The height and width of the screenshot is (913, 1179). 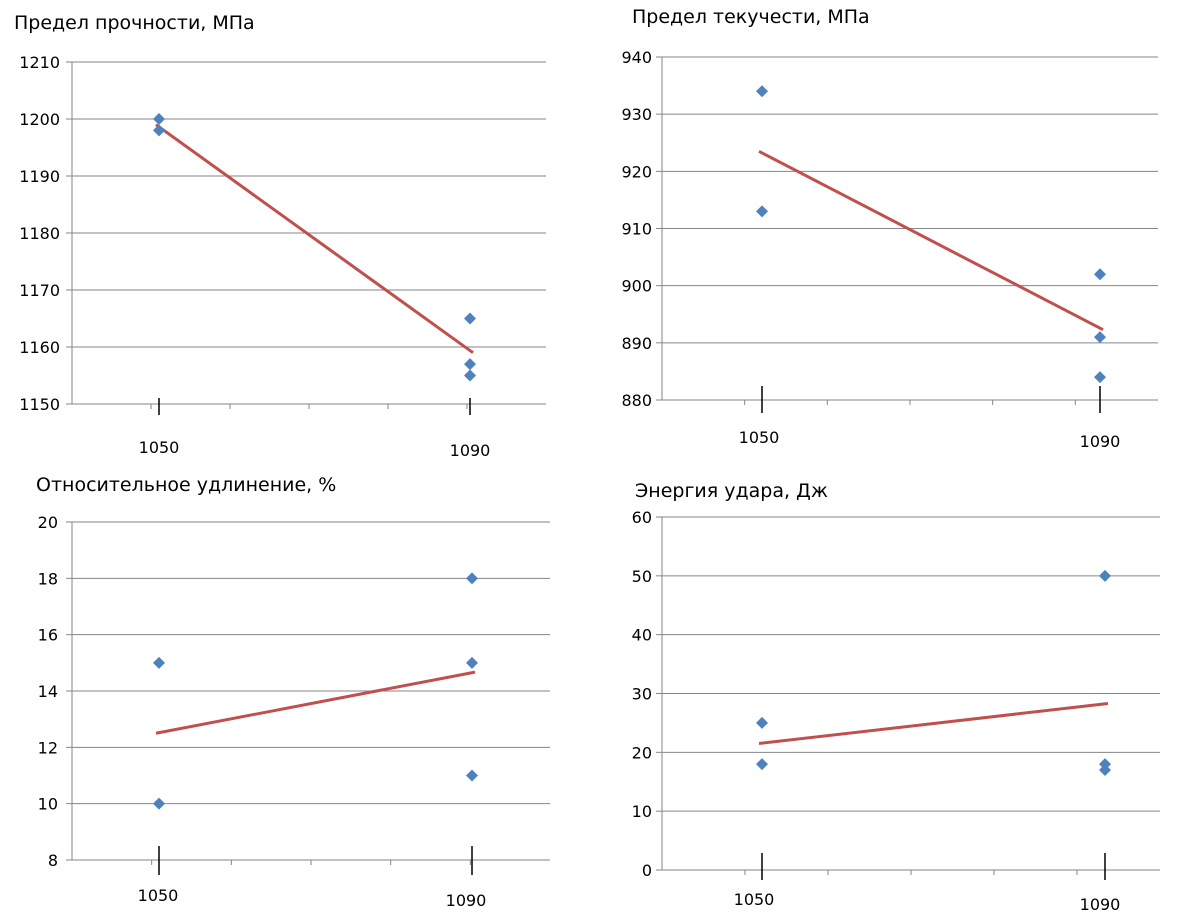 What do you see at coordinates (39, 233) in the screenshot?
I see `y-tick-label: 1180` at bounding box center [39, 233].